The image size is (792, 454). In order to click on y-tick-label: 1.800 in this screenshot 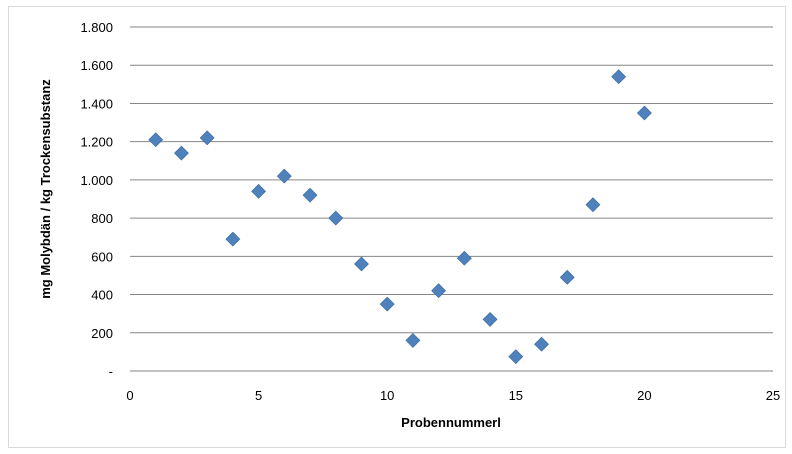, I will do `click(96, 27)`.